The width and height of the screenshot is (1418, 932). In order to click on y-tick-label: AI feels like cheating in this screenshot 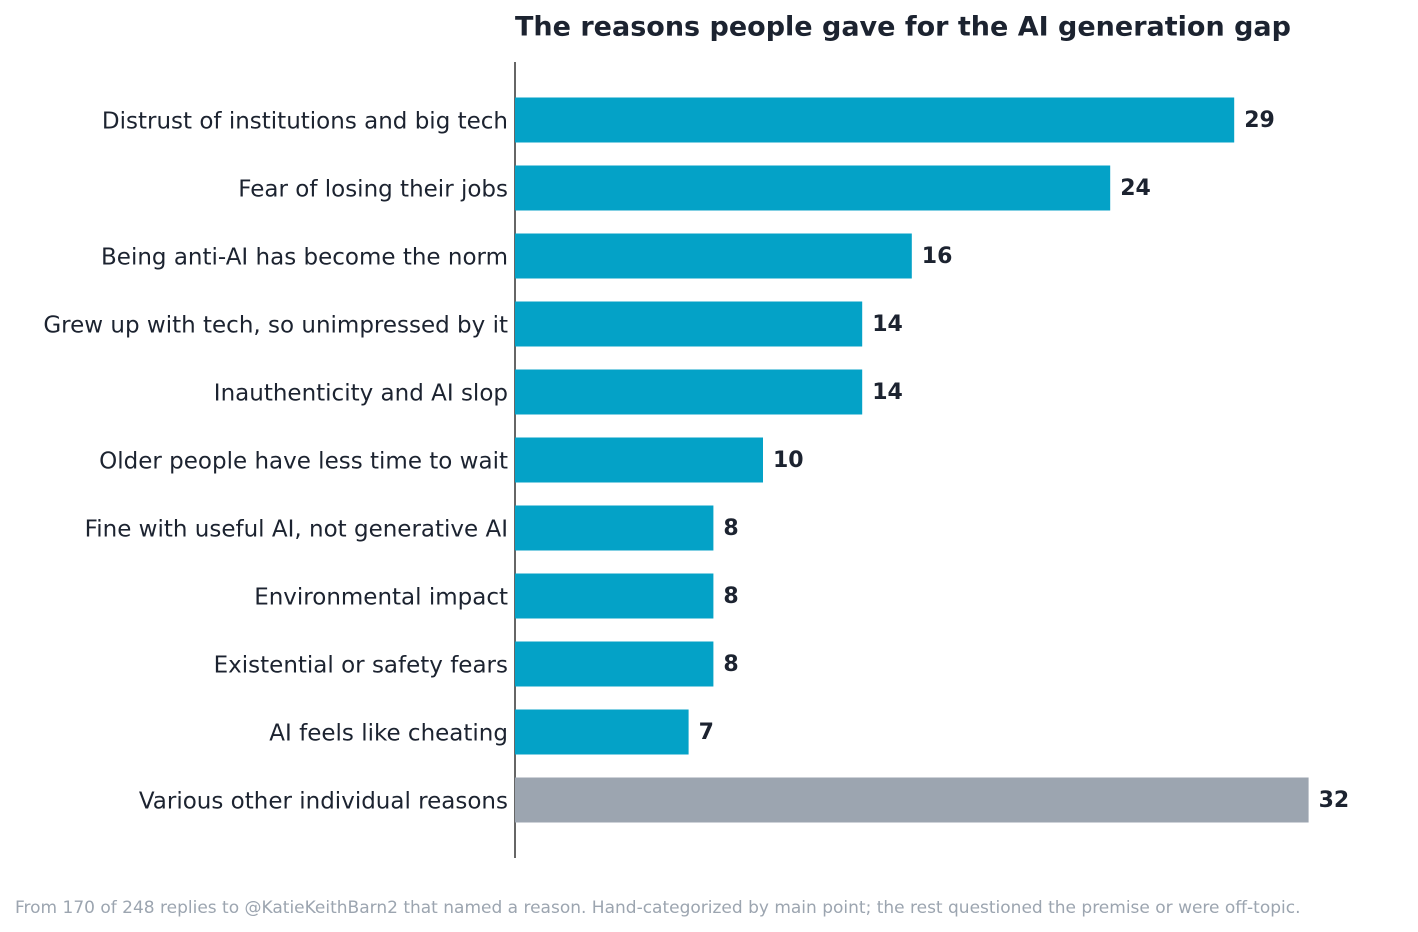, I will do `click(388, 734)`.